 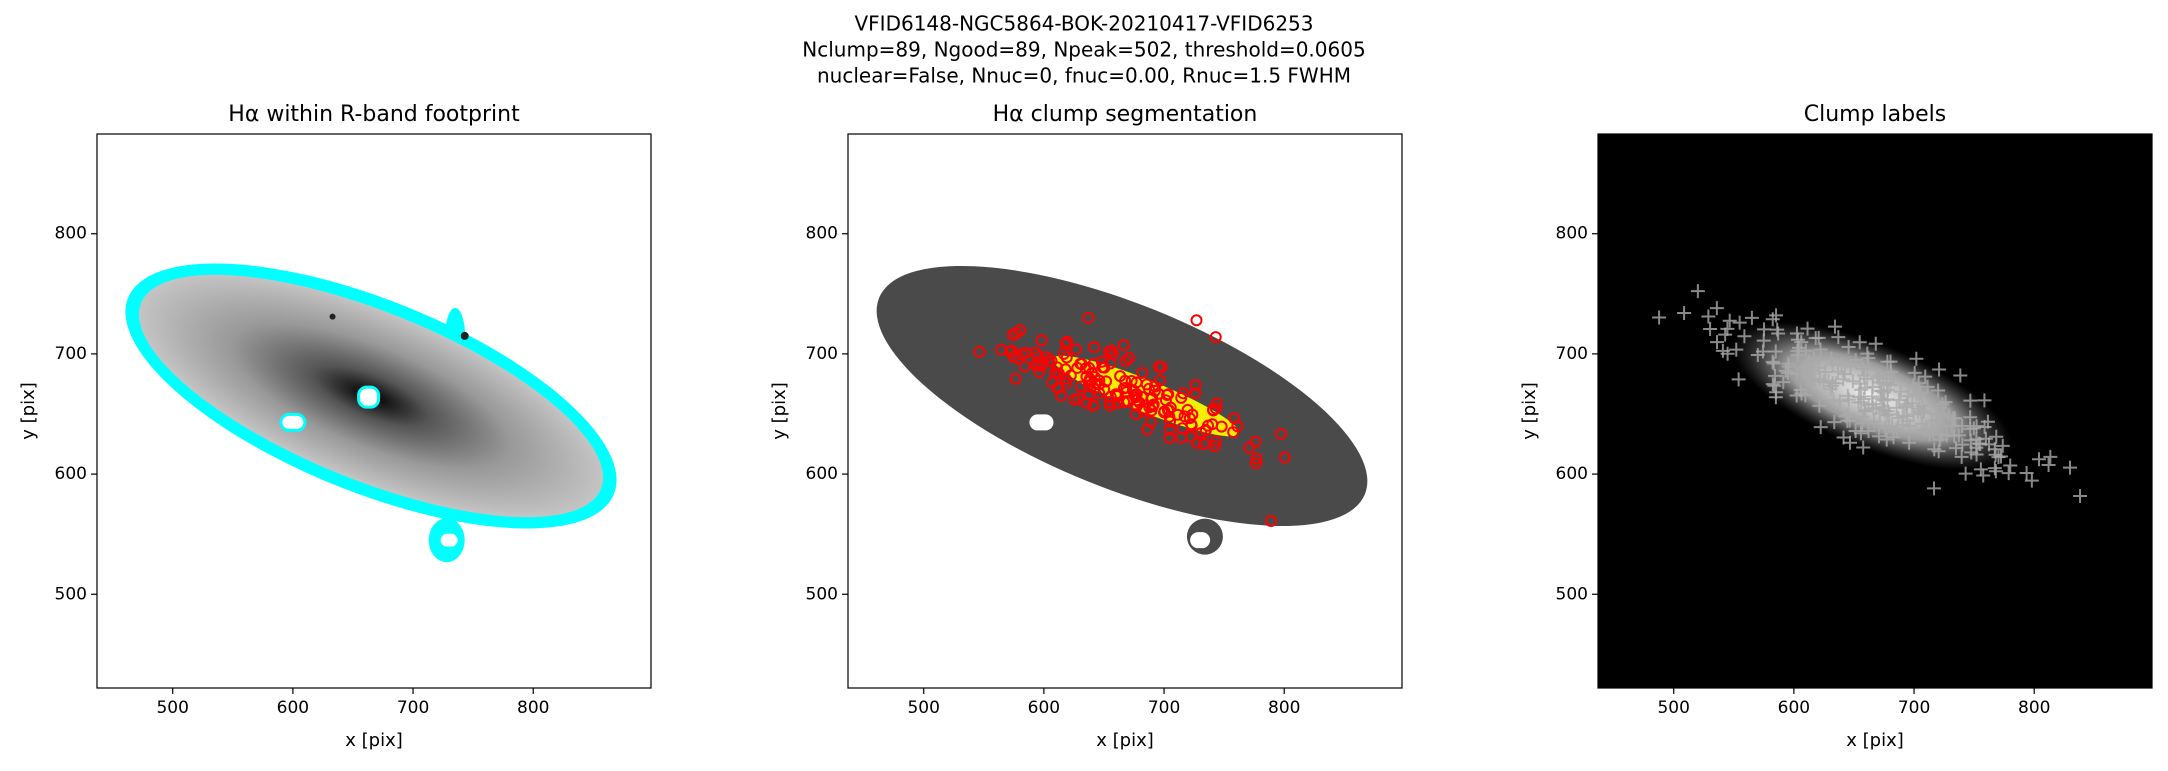 What do you see at coordinates (371, 413) in the screenshot?
I see `image-panel` at bounding box center [371, 413].